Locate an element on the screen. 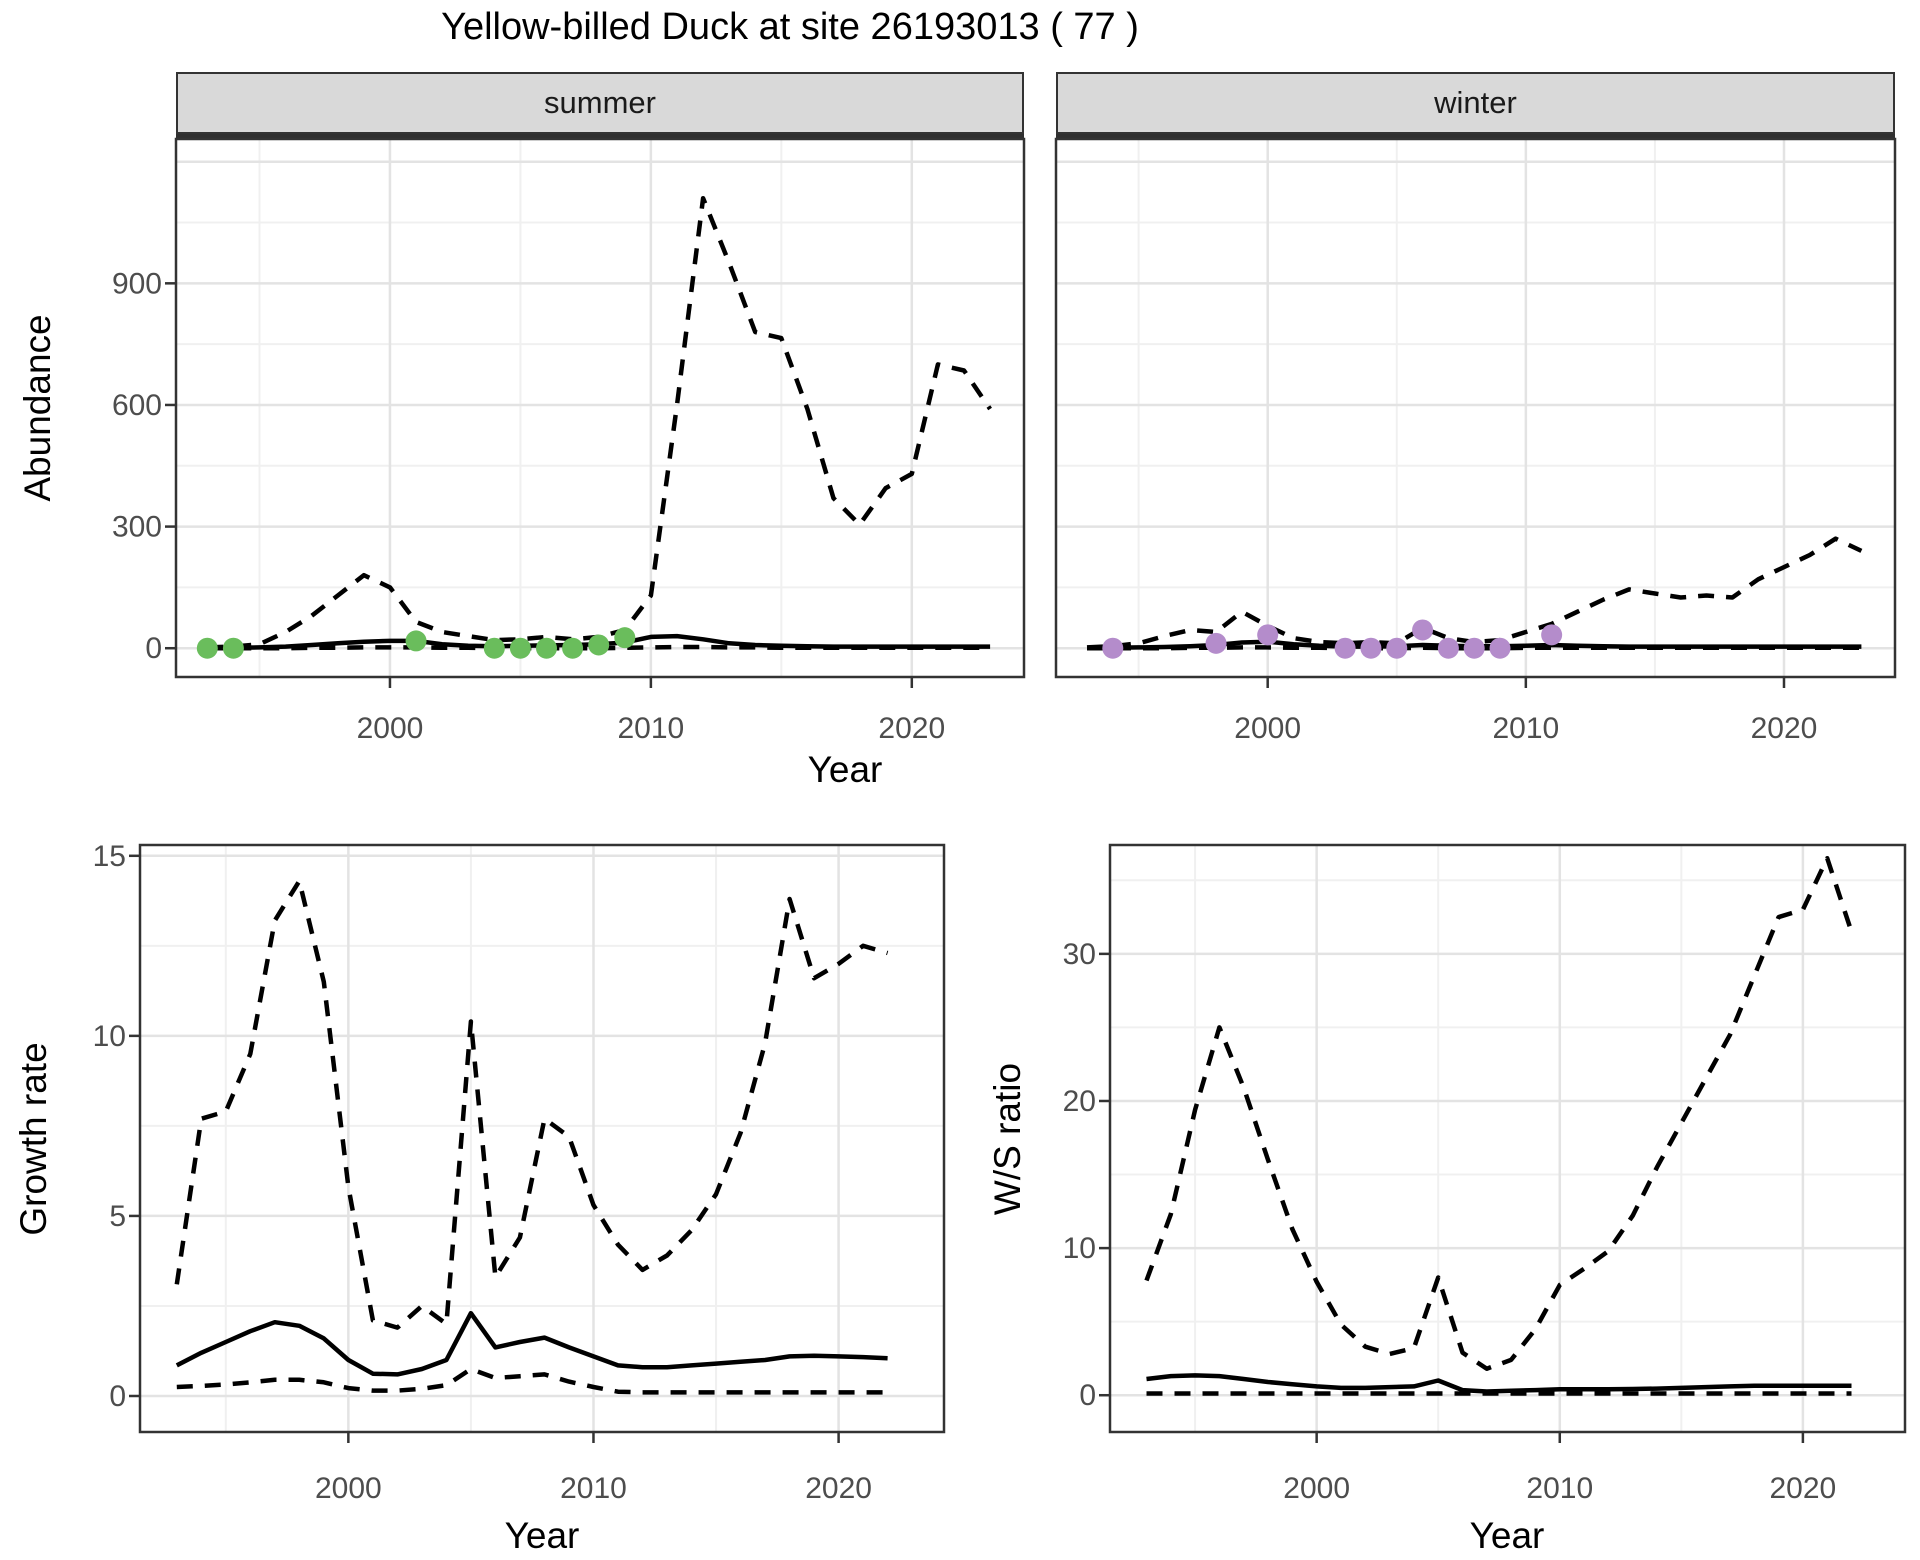  y-tick-label: 5 is located at coordinates (117, 1216).